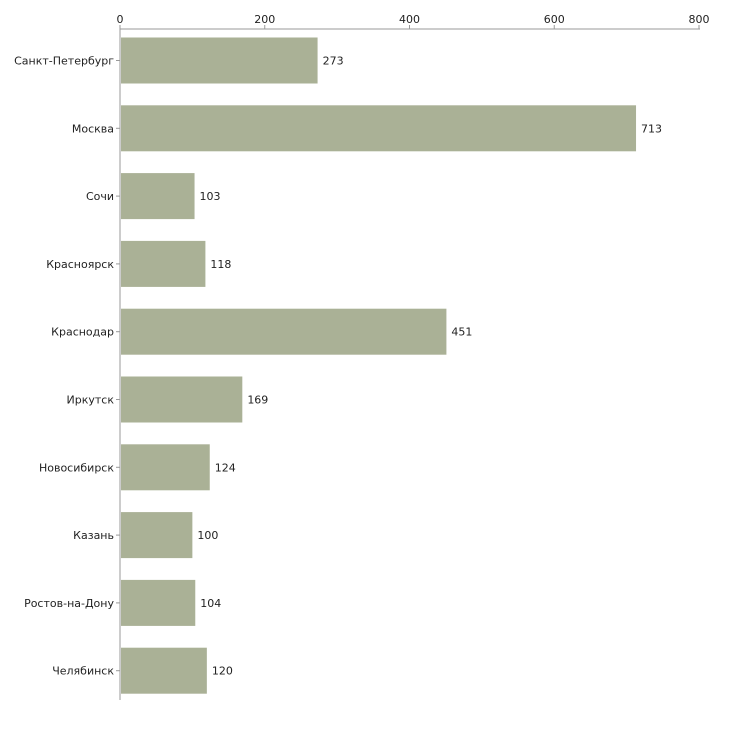 The height and width of the screenshot is (734, 730). Describe the element at coordinates (82, 332) in the screenshot. I see `category-label: Краснодар` at that location.